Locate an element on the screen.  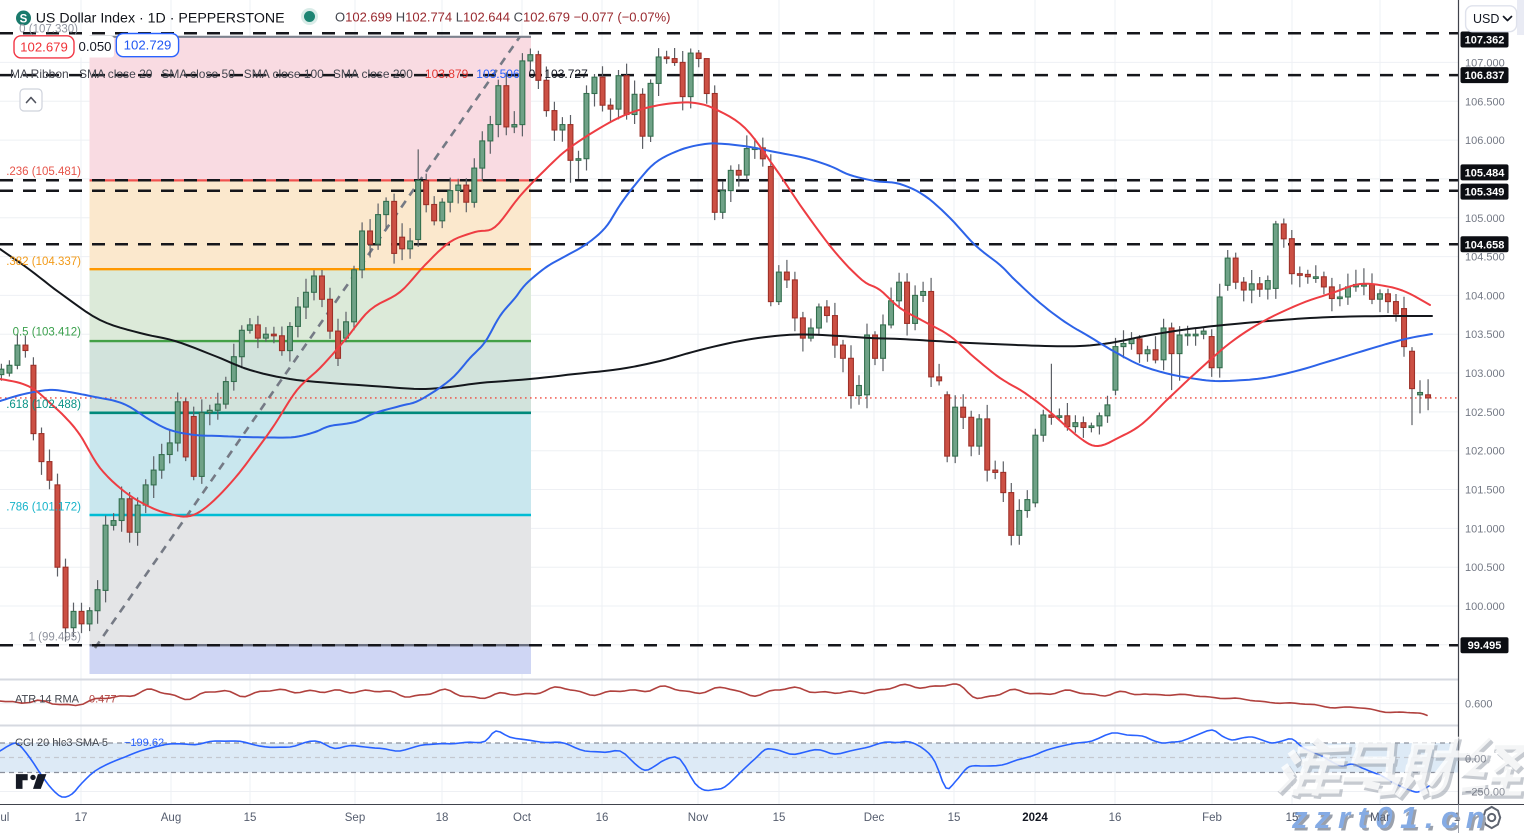
svg-text: 2024 is located at coordinates (1035, 818).